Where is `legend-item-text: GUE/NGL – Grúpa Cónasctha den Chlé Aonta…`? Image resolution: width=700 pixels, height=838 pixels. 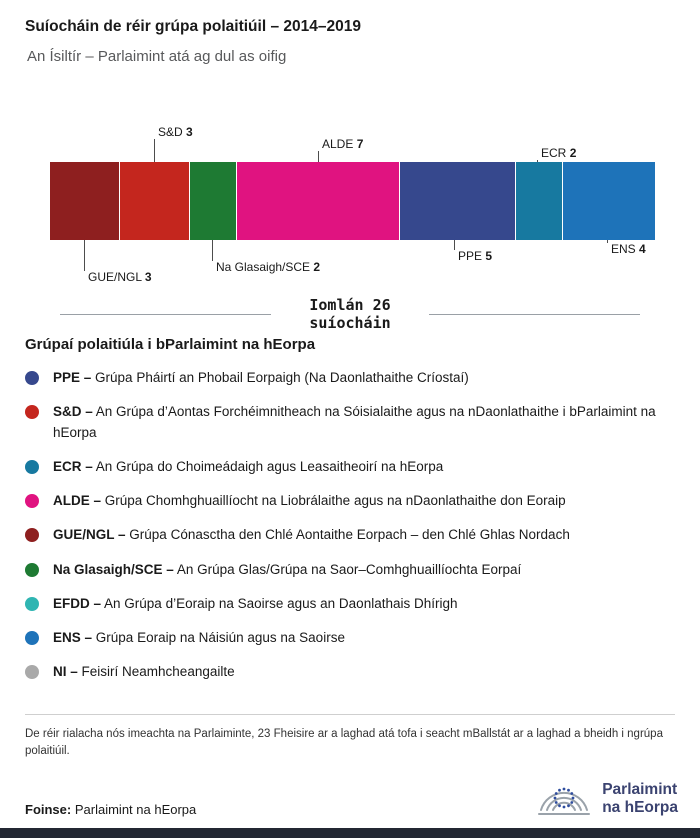
legend-item-text: GUE/NGL – Grúpa Cónasctha den Chlé Aonta… is located at coordinates (311, 535).